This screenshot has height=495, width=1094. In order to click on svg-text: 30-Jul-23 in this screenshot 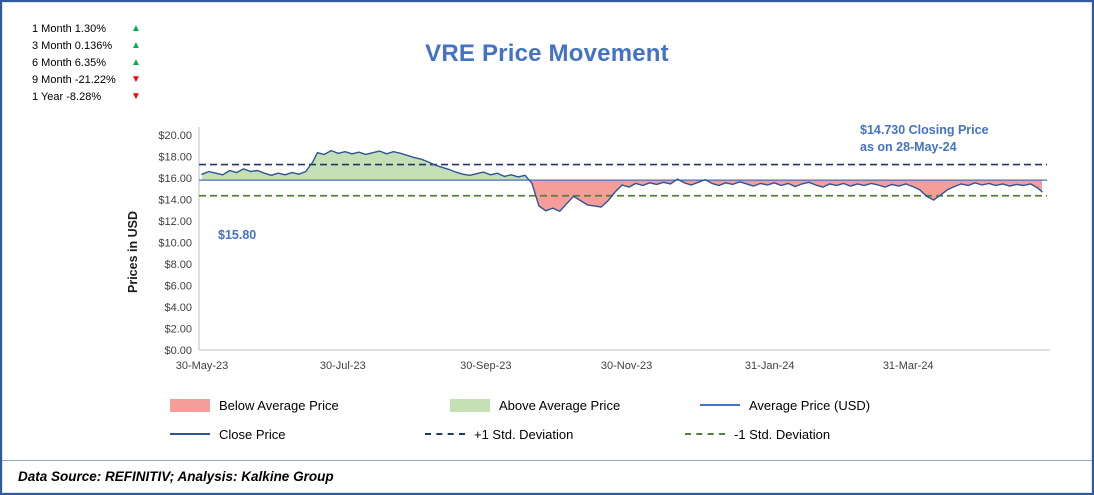, I will do `click(343, 366)`.